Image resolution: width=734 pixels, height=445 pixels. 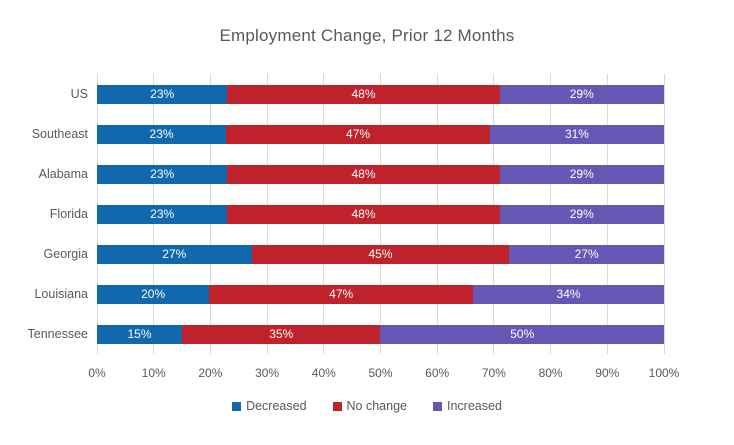 I want to click on x-axis-tick-label: 0%, so click(x=97, y=373).